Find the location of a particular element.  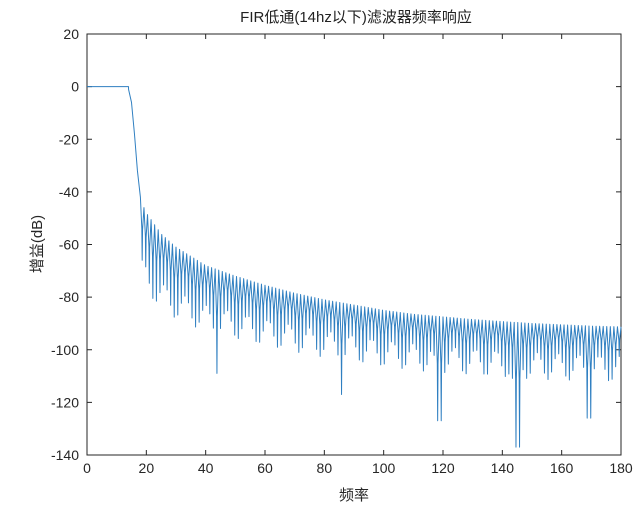

x-tick-label: 40 is located at coordinates (206, 468).